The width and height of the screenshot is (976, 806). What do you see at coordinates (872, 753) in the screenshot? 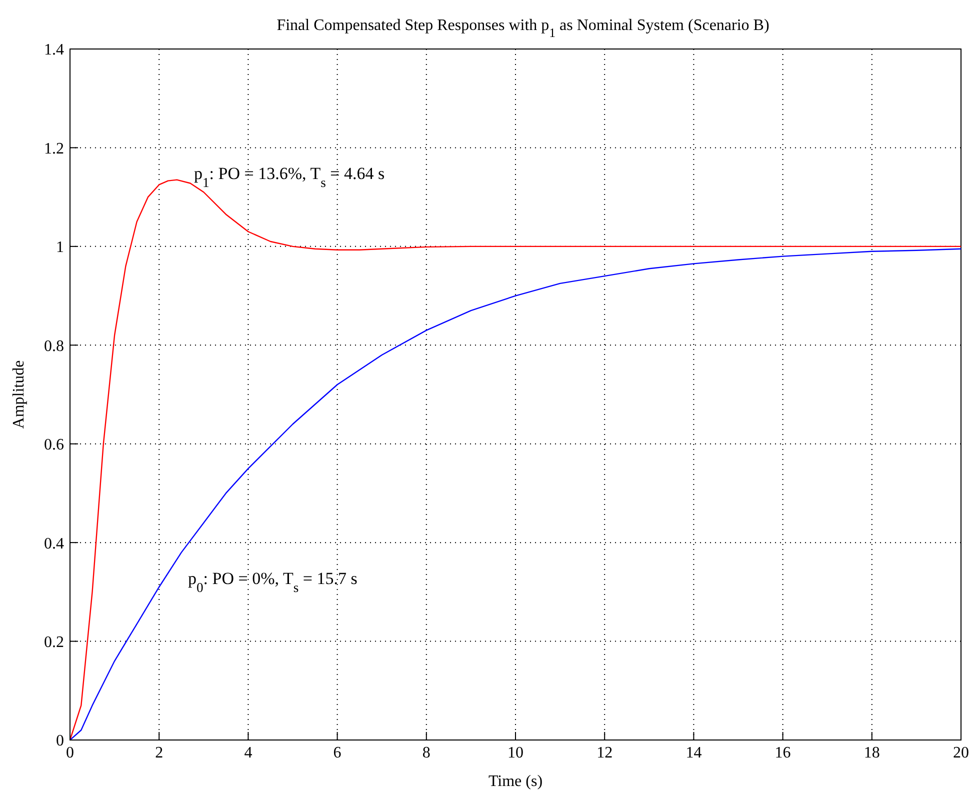
I see `x-tick-label: 18` at bounding box center [872, 753].